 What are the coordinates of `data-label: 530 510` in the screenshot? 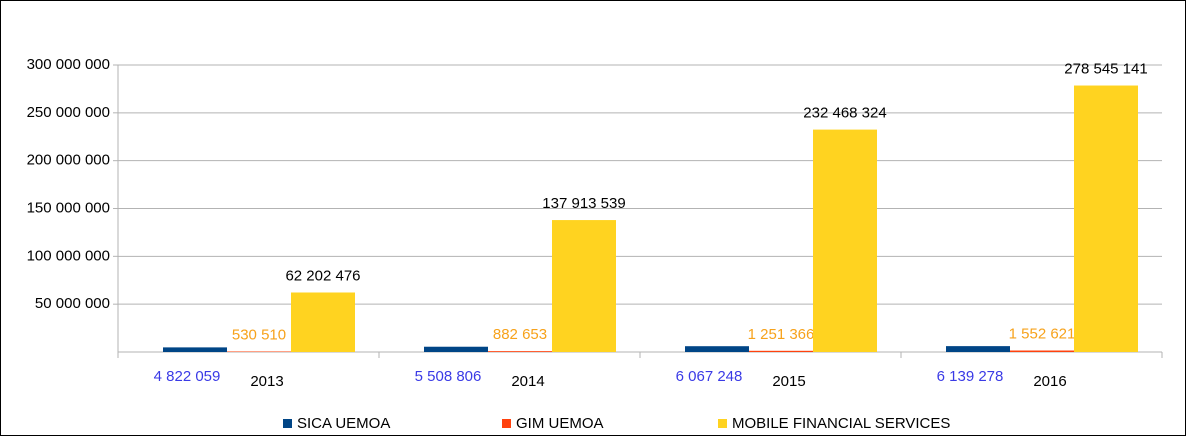 It's located at (259, 334).